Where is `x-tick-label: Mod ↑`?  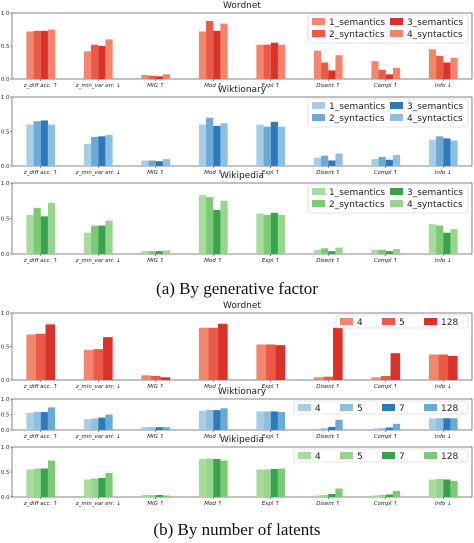
x-tick-label: Mod ↑ is located at coordinates (213, 436).